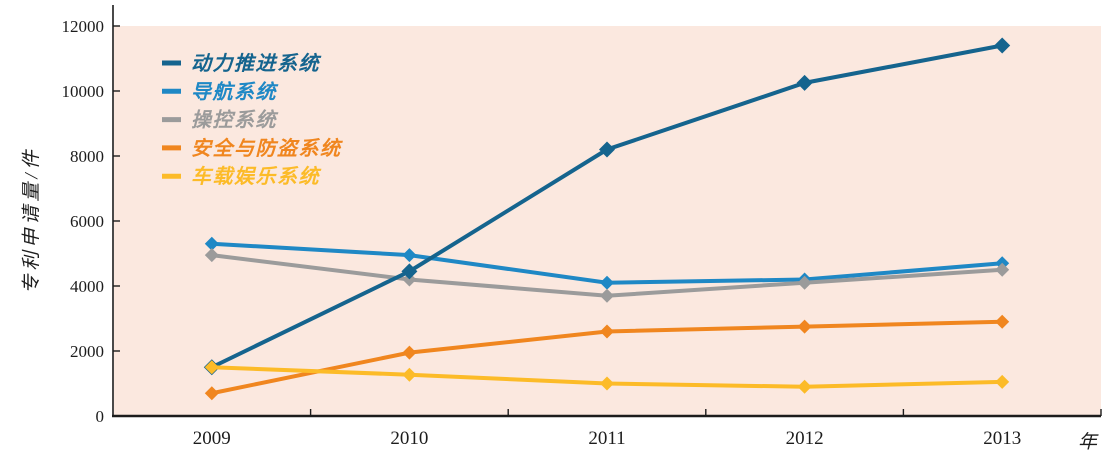 The height and width of the screenshot is (462, 1120). I want to click on legend-label-navigation: 导航系统, so click(234, 91).